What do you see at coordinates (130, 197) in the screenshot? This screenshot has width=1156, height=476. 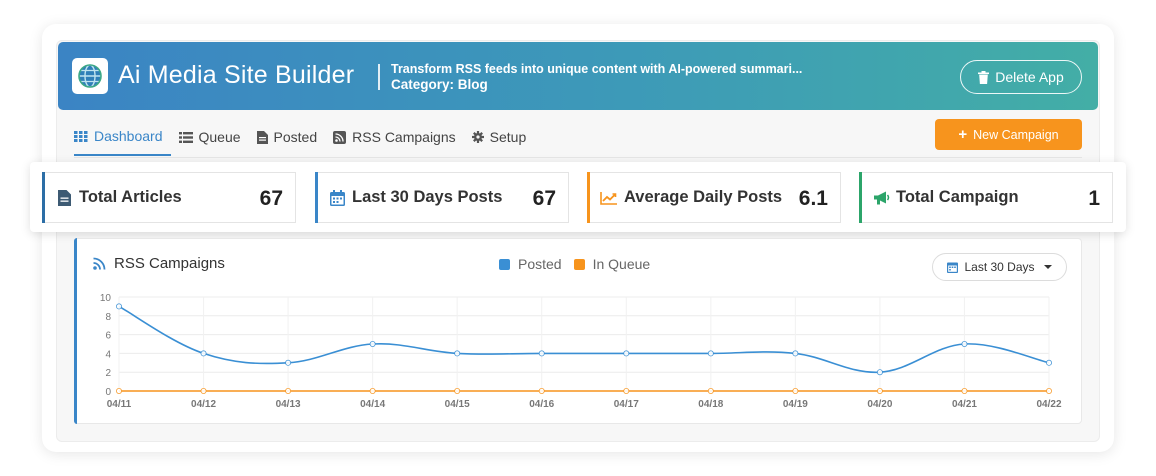 I see `stat-label: Total Articles` at bounding box center [130, 197].